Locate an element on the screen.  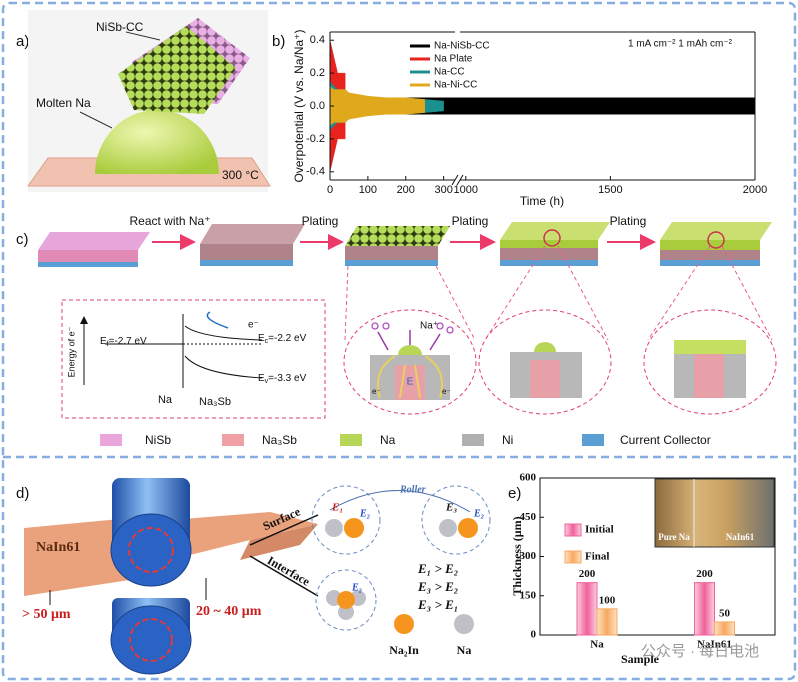
energy: E₁ is located at coordinates (337, 508).